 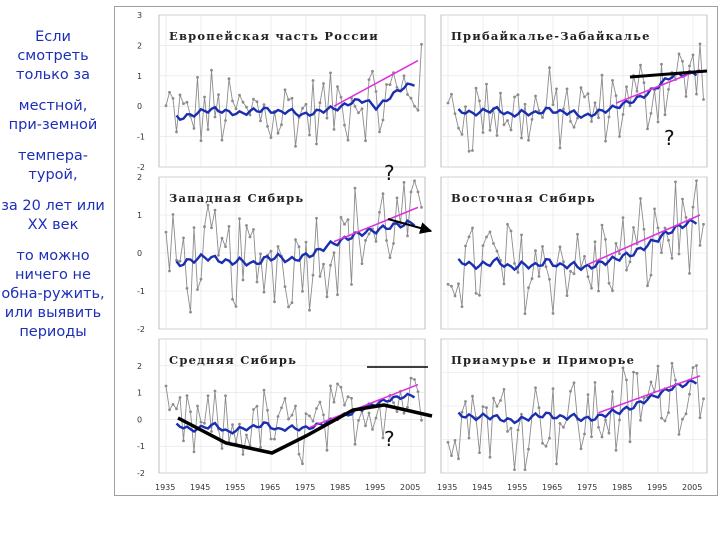 What do you see at coordinates (53, 56) in the screenshot?
I see `side-text-block-1: Если смотреть только за` at bounding box center [53, 56].